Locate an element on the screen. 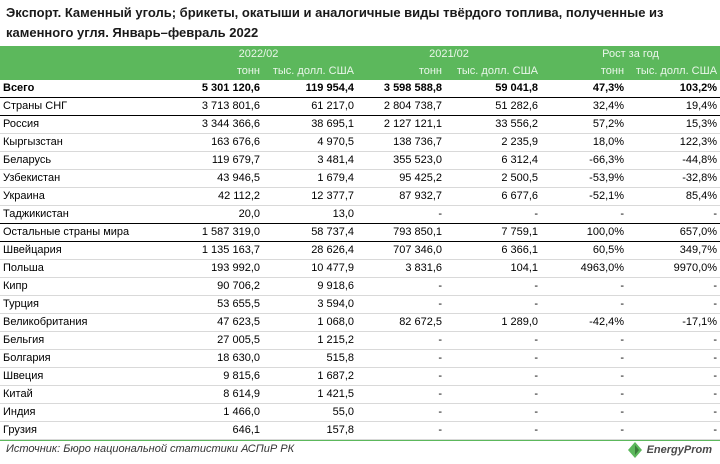 This screenshot has height=464, width=720. row-value: 32,4% is located at coordinates (584, 106).